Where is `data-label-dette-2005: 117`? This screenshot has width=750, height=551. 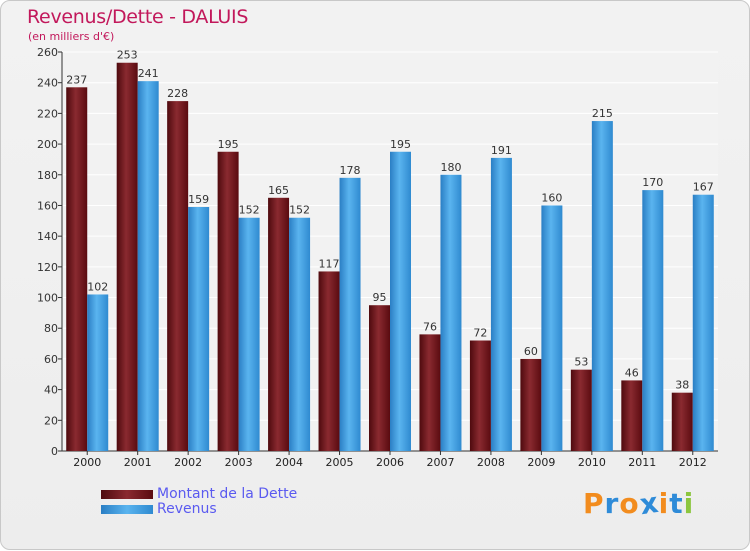 data-label-dette-2005: 117 is located at coordinates (329, 263).